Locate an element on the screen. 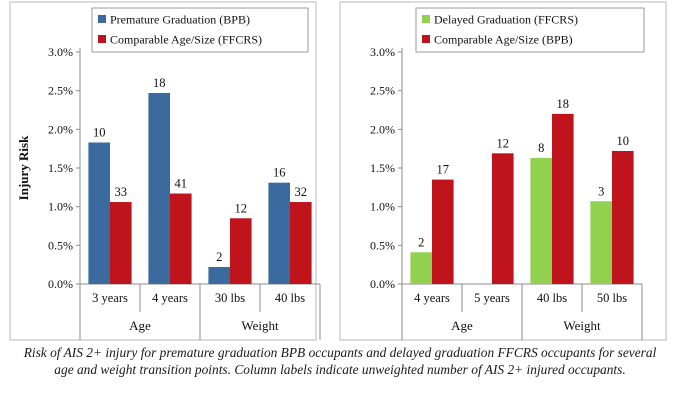 This screenshot has height=412, width=680. bar-data-label: 33 is located at coordinates (121, 192).